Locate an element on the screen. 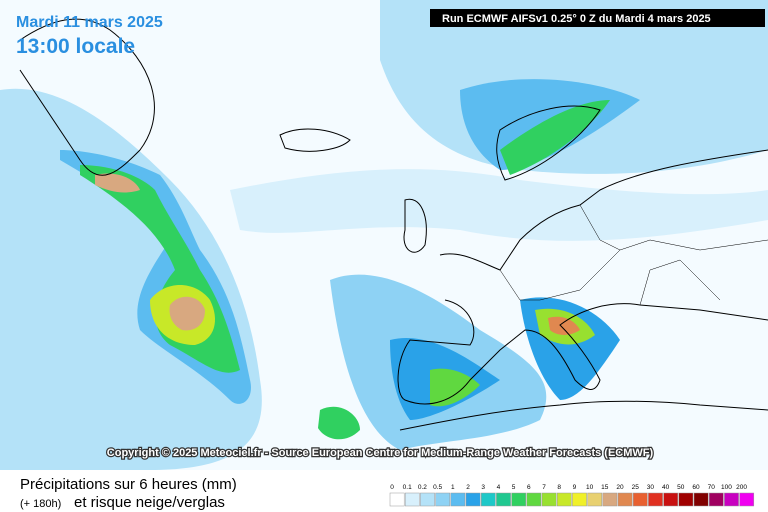 Image resolution: width=768 pixels, height=512 pixels. scale-label: 0.2 is located at coordinates (422, 487).